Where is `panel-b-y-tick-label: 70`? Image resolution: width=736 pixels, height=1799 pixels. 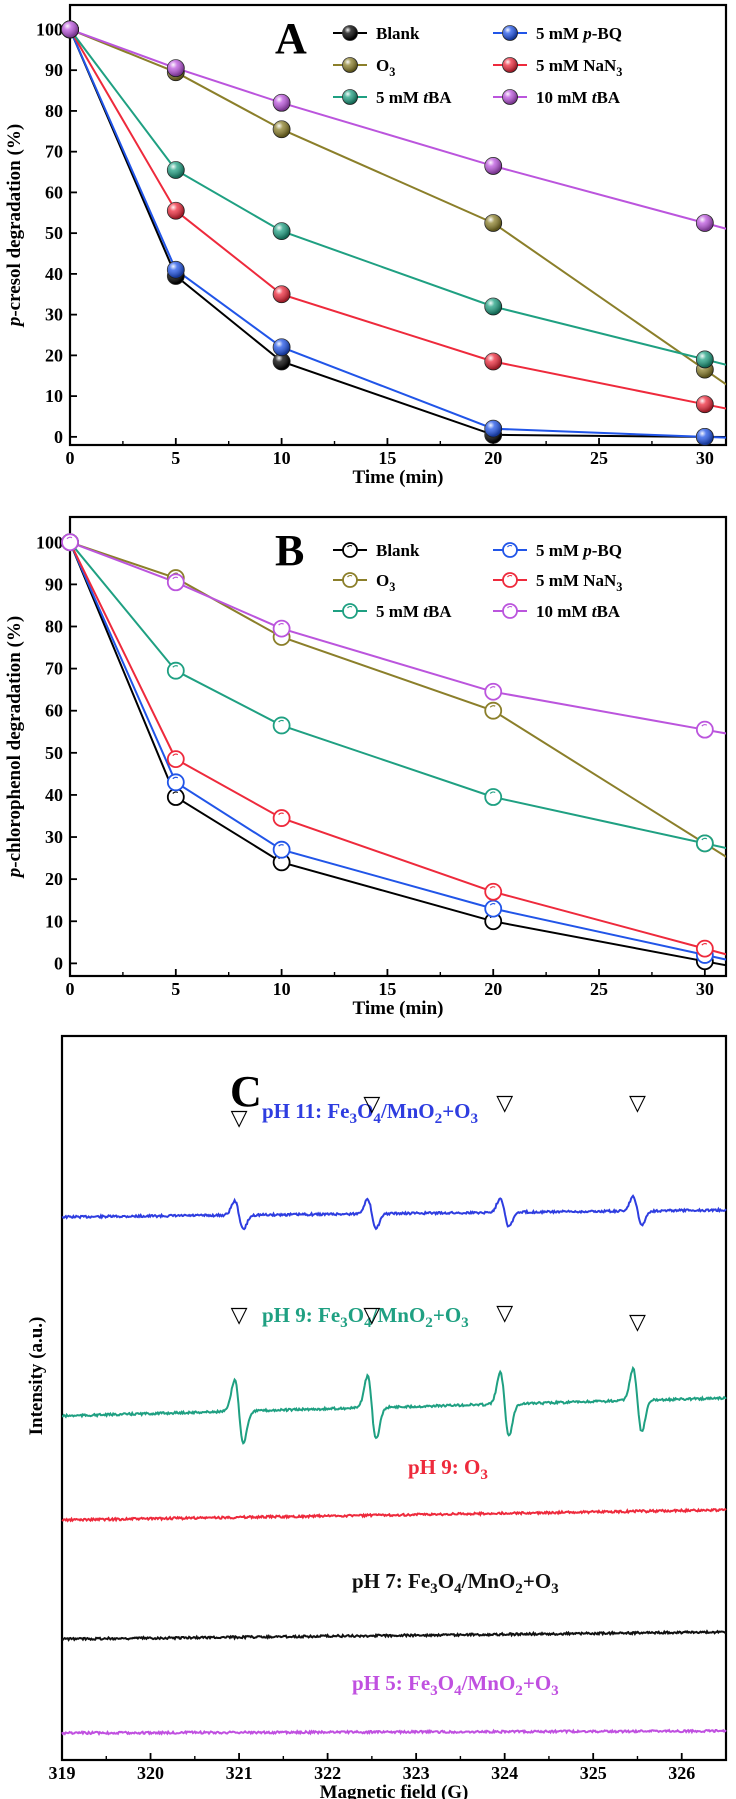 panel-b-y-tick-label: 70 is located at coordinates (54, 669).